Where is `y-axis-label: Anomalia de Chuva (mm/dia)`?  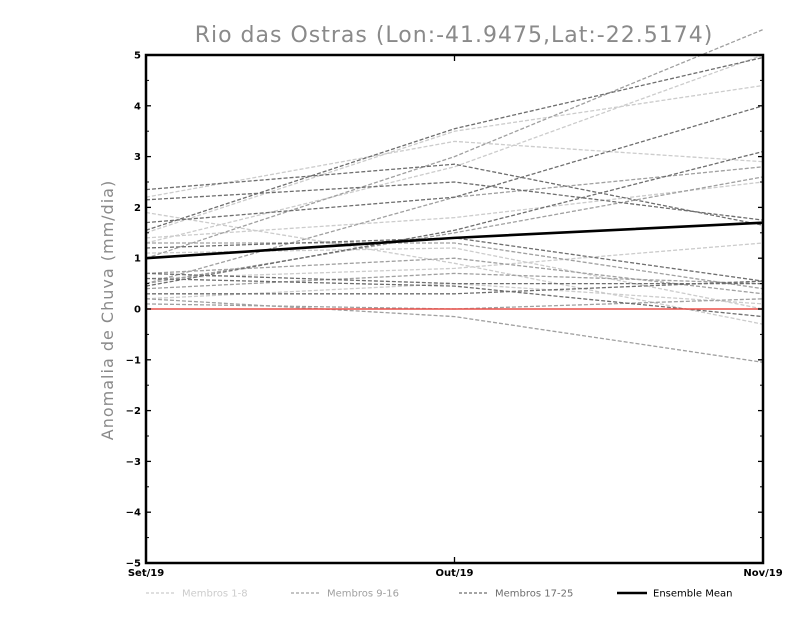 y-axis-label: Anomalia de Chuva (mm/dia) is located at coordinates (107, 310).